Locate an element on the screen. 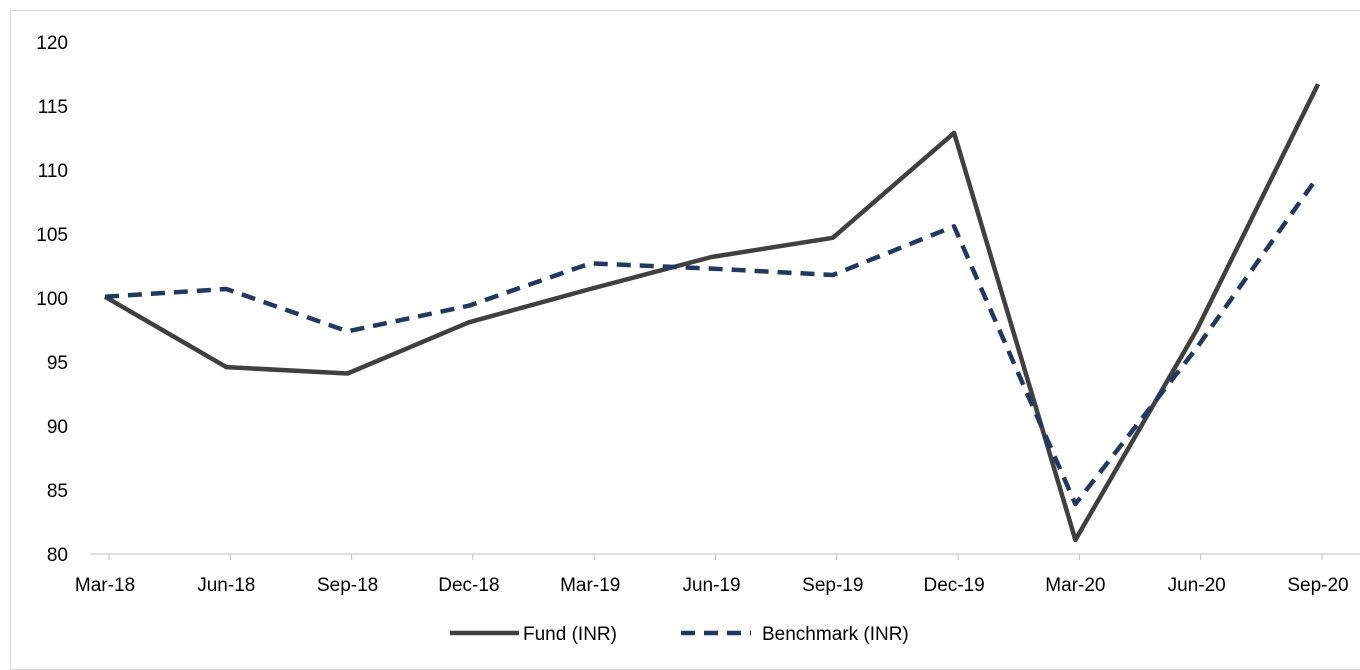  x-tick-label: Jun-19 is located at coordinates (711, 585).